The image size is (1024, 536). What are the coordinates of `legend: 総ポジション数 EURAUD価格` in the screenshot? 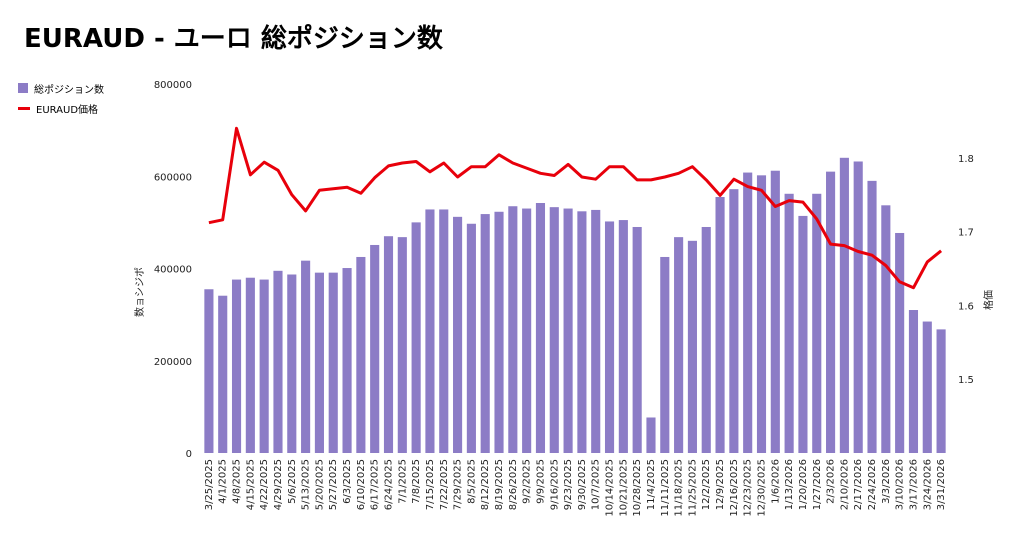 It's located at (61, 98).